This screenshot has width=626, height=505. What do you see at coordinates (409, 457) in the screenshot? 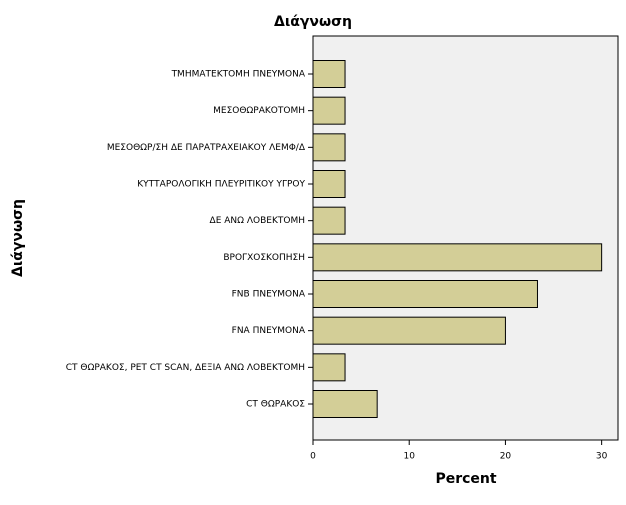
I see `x-tick-label: 10` at bounding box center [409, 457].